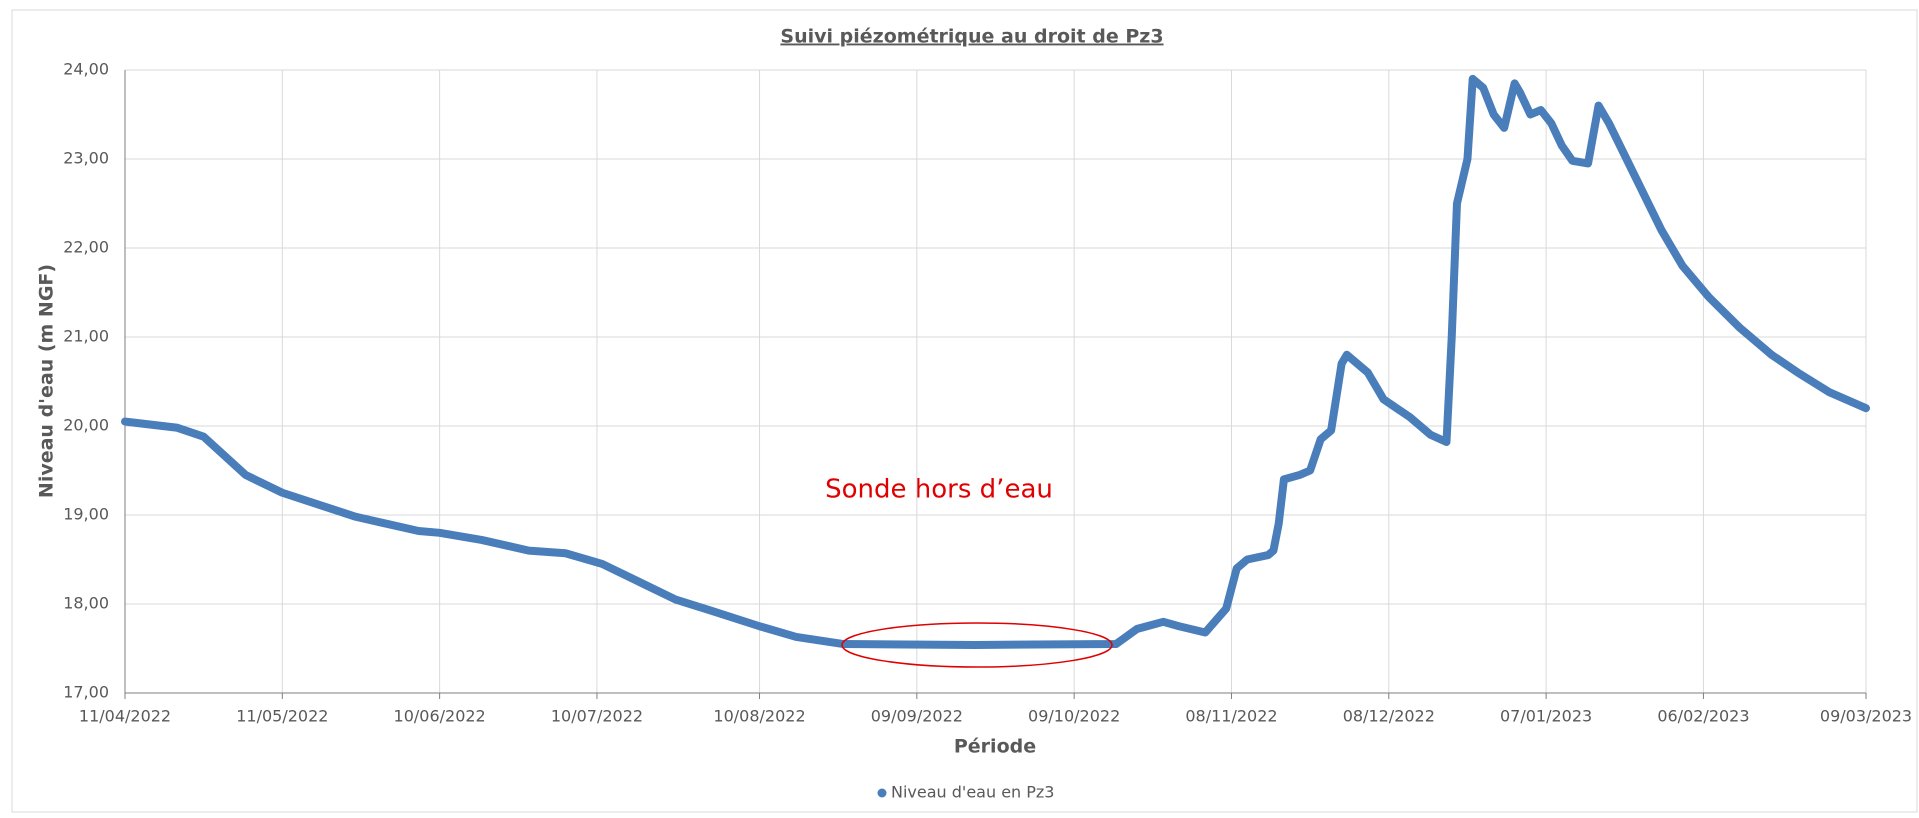 The width and height of the screenshot is (1919, 818). Describe the element at coordinates (86, 603) in the screenshot. I see `y-tick-label: 18,00` at that location.